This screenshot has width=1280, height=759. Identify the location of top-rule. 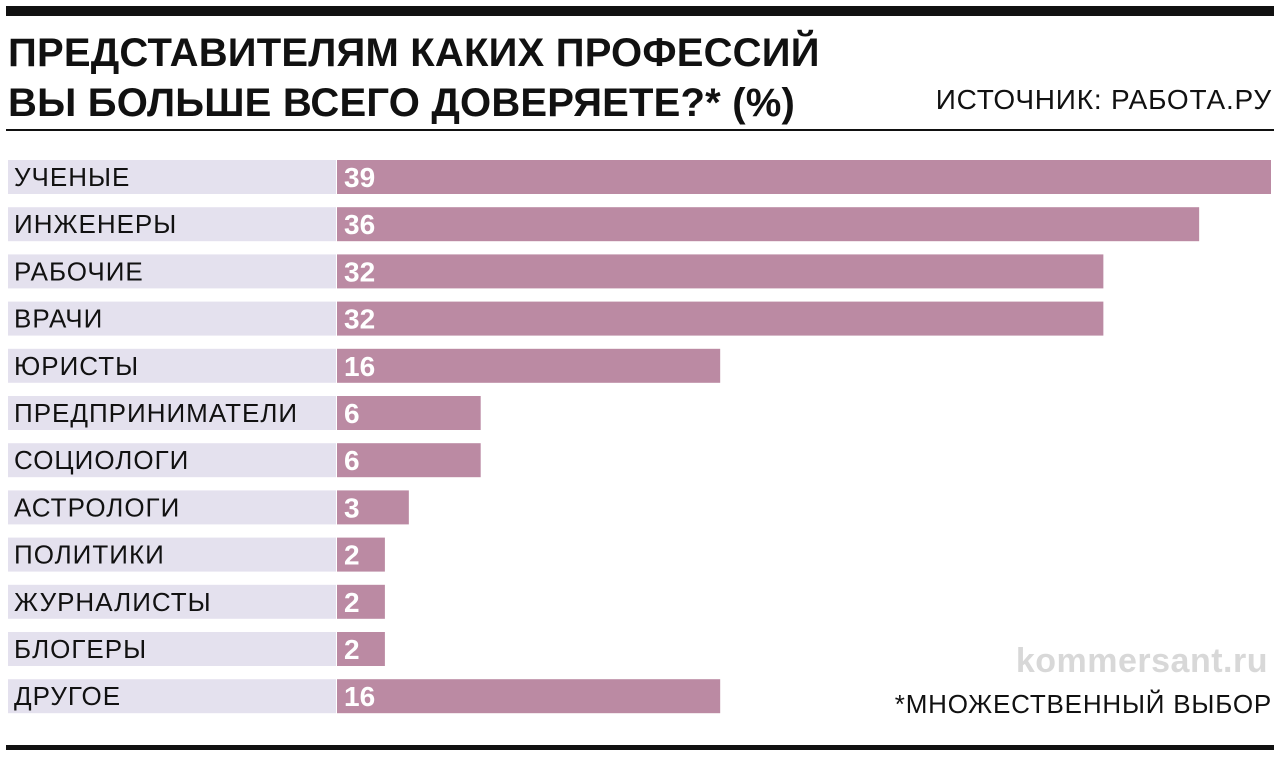
(640, 11).